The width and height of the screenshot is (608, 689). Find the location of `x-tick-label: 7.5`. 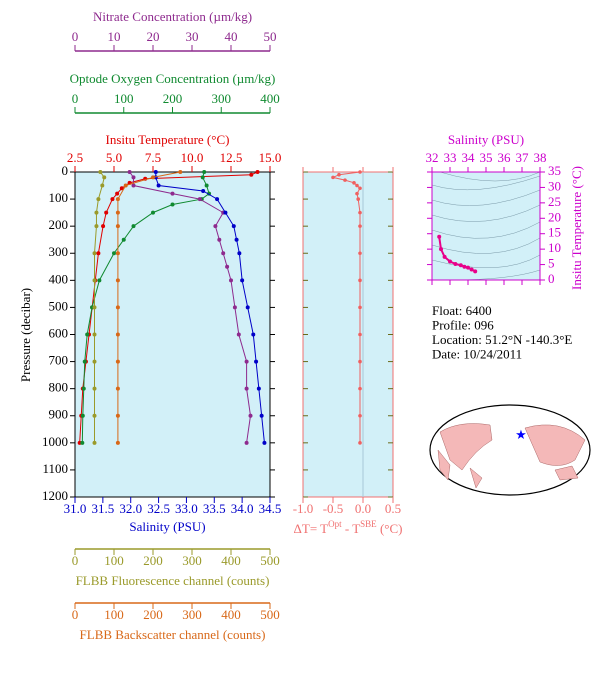

x-tick-label: 7.5 is located at coordinates (153, 157).